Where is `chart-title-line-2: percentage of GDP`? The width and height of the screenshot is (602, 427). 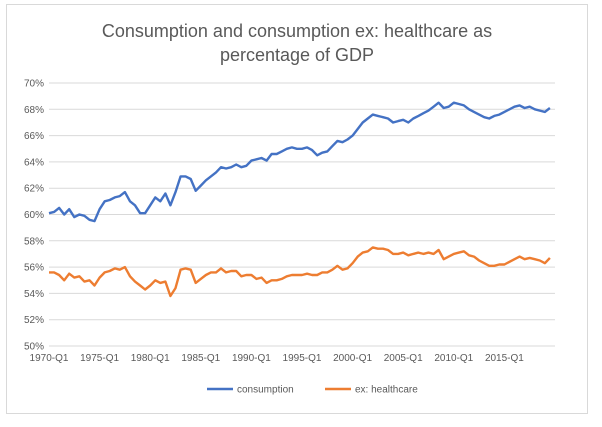
chart-title-line-2: percentage of GDP is located at coordinates (297, 55).